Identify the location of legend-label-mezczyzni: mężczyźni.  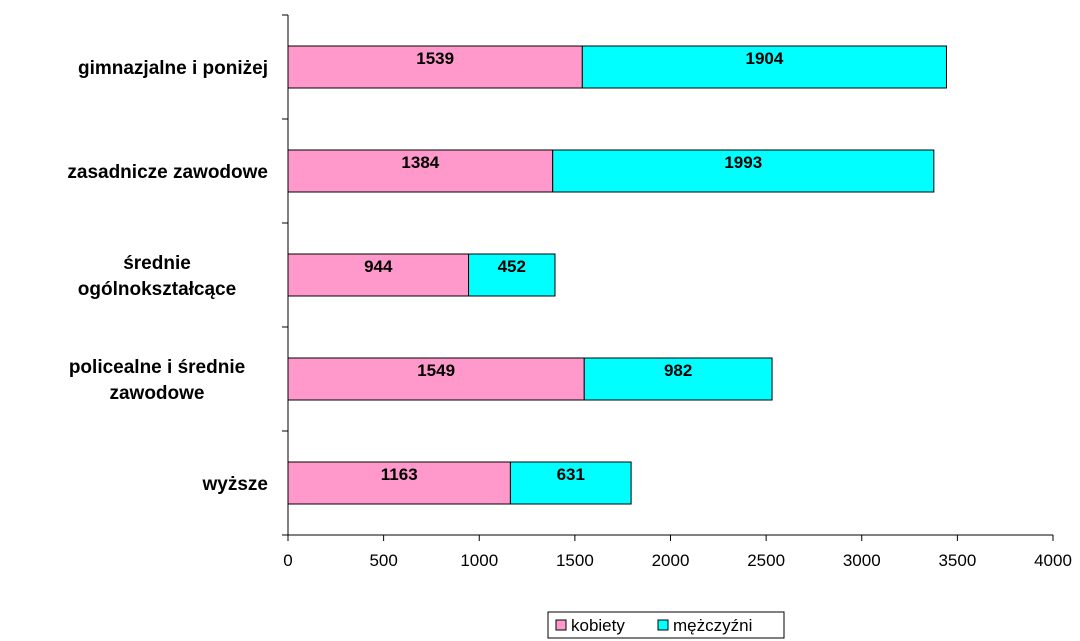
(712, 625).